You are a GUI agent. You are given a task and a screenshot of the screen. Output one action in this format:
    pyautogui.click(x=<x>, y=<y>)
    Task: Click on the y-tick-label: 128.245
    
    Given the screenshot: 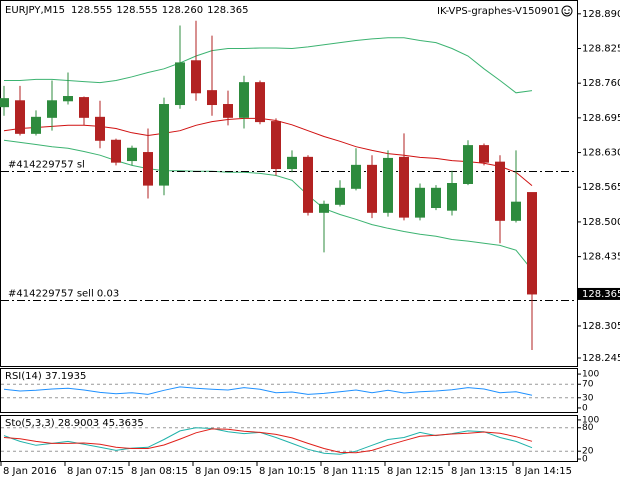 What is the action you would take?
    pyautogui.click(x=601, y=358)
    